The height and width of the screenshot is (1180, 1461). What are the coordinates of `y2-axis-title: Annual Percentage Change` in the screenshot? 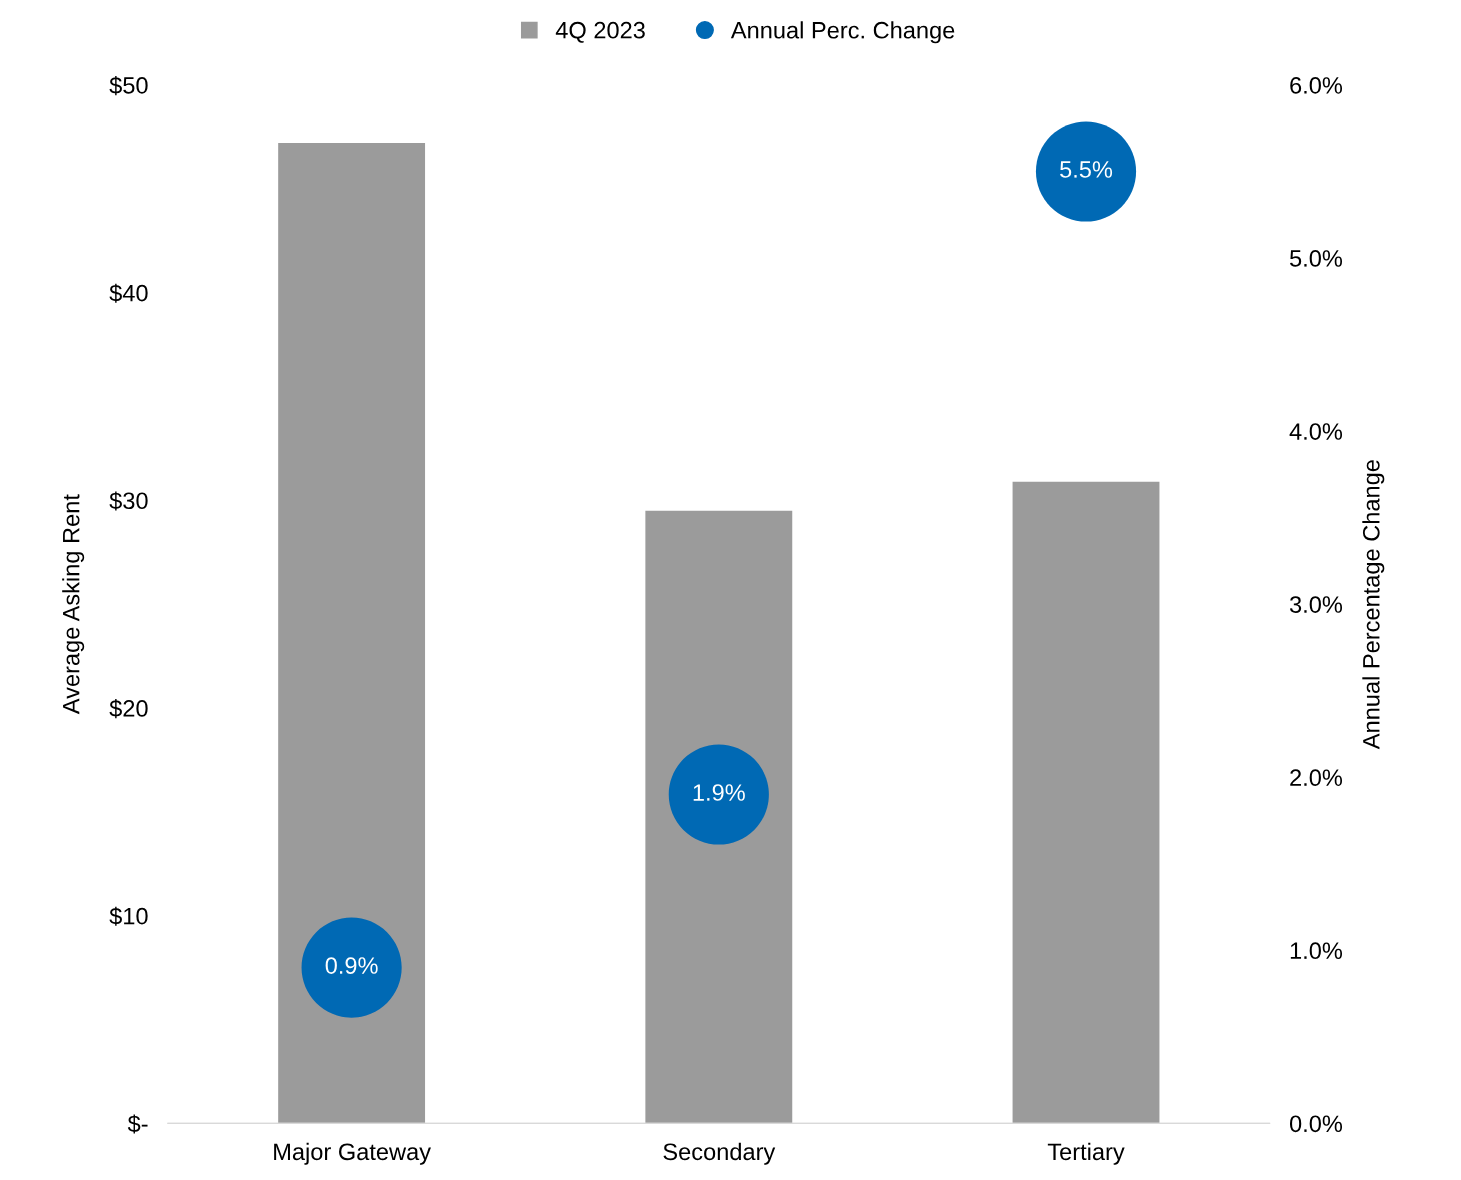 It's located at (1373, 605).